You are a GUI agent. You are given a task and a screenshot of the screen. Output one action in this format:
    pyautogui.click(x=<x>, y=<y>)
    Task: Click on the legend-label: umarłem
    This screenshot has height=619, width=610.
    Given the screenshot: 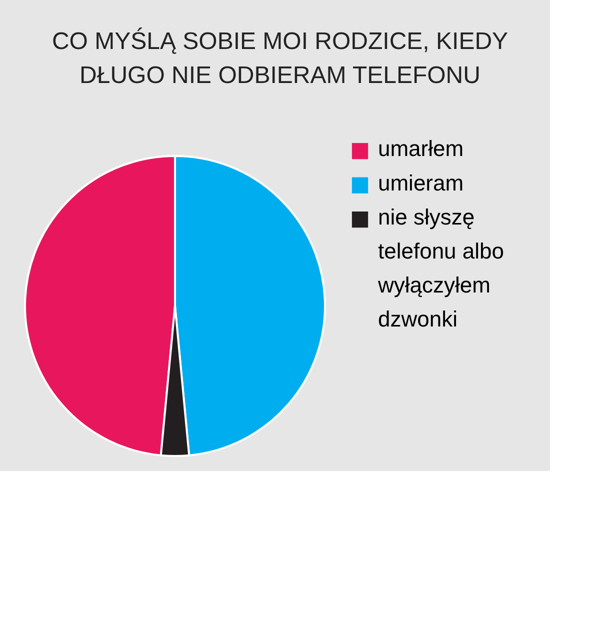 What is the action you would take?
    pyautogui.click(x=421, y=148)
    